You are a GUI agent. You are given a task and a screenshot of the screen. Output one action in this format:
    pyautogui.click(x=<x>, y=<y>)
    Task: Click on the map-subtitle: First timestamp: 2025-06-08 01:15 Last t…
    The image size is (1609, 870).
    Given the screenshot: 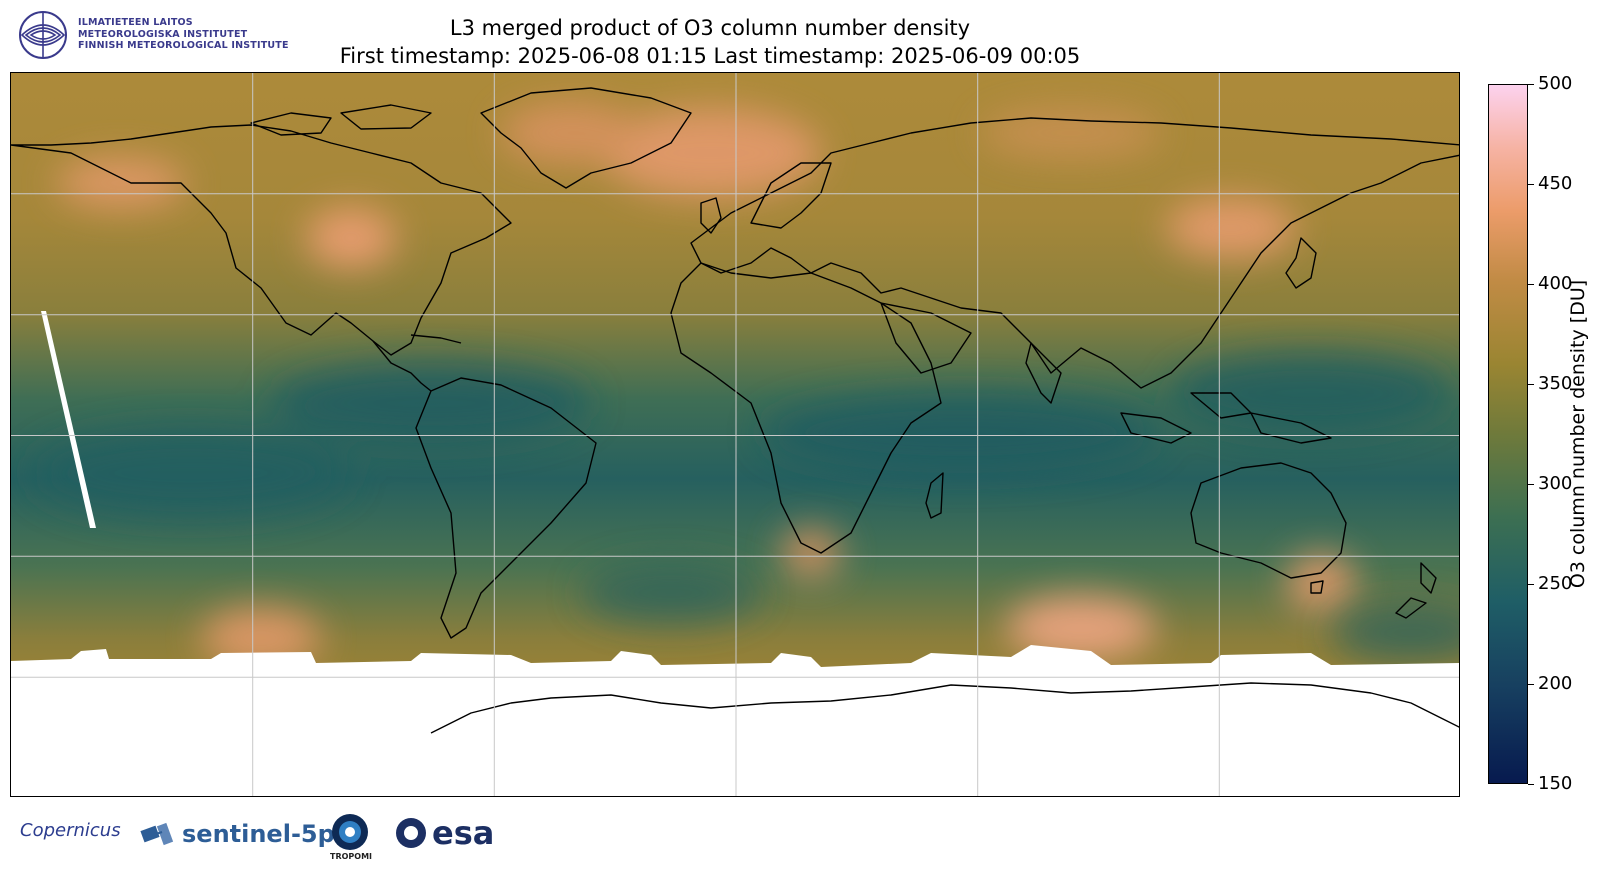 What is the action you would take?
    pyautogui.click(x=710, y=56)
    